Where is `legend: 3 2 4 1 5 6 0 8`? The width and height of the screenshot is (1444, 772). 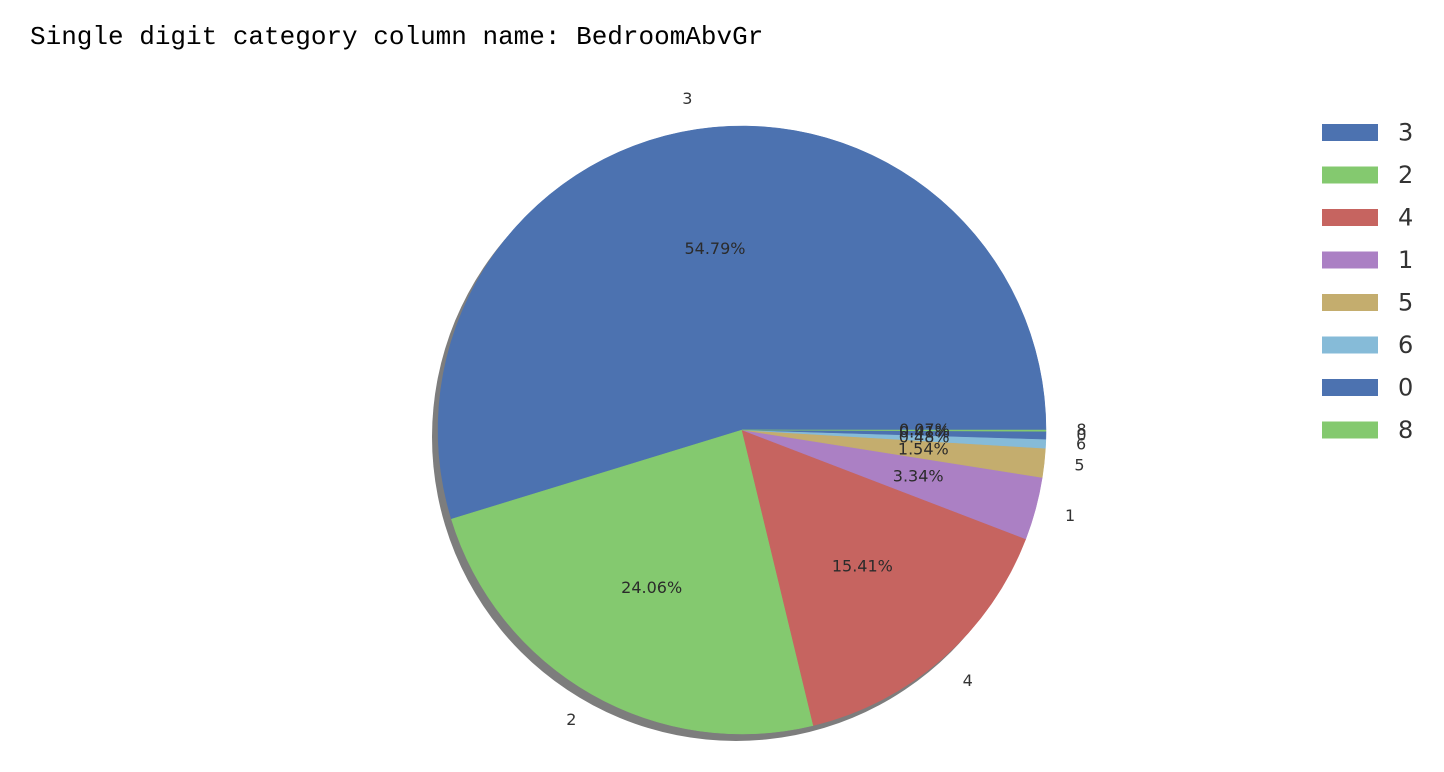
legend: 3 2 4 1 5 6 0 8 is located at coordinates (1367, 281).